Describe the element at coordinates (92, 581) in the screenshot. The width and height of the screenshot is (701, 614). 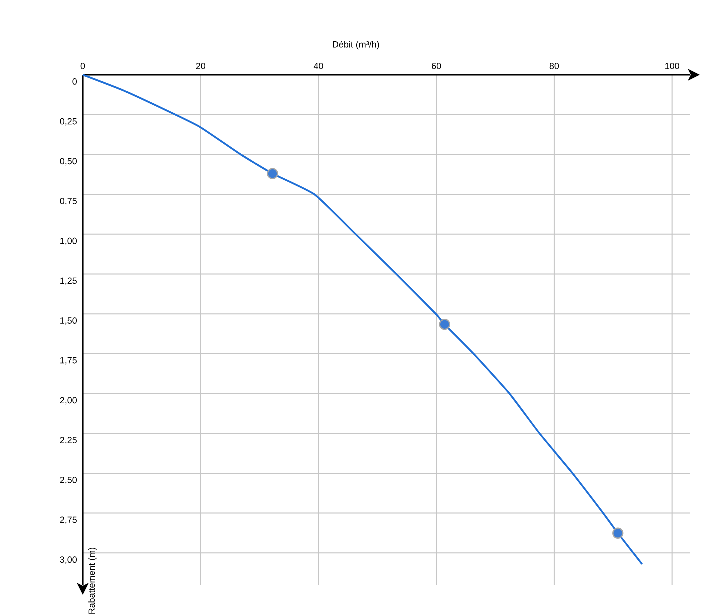
I see `y-axis-title: Rabattement (m)` at that location.